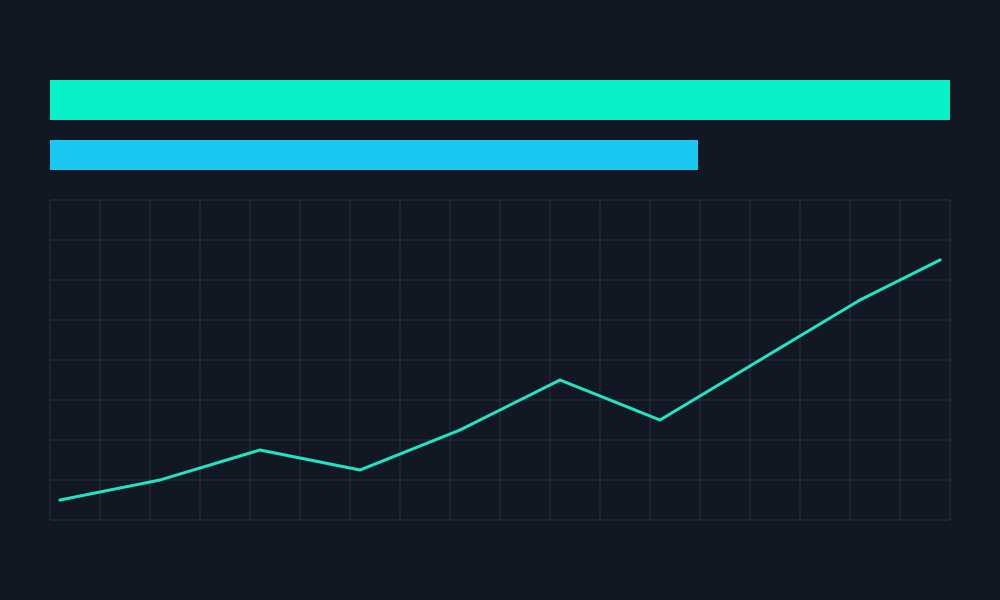 The image size is (1000, 600). What do you see at coordinates (500, 100) in the screenshot?
I see `progress-bar-primary` at bounding box center [500, 100].